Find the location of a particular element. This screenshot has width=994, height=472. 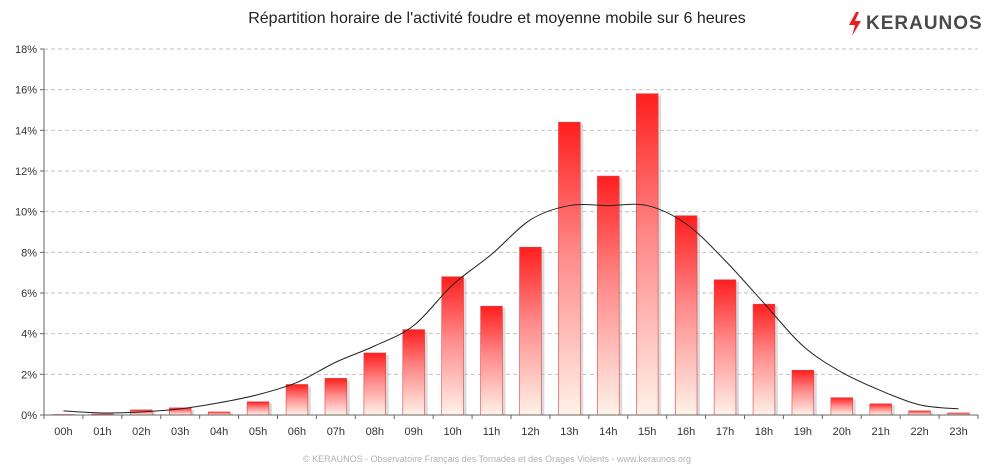

x-tick-label: 10h is located at coordinates (452, 432).